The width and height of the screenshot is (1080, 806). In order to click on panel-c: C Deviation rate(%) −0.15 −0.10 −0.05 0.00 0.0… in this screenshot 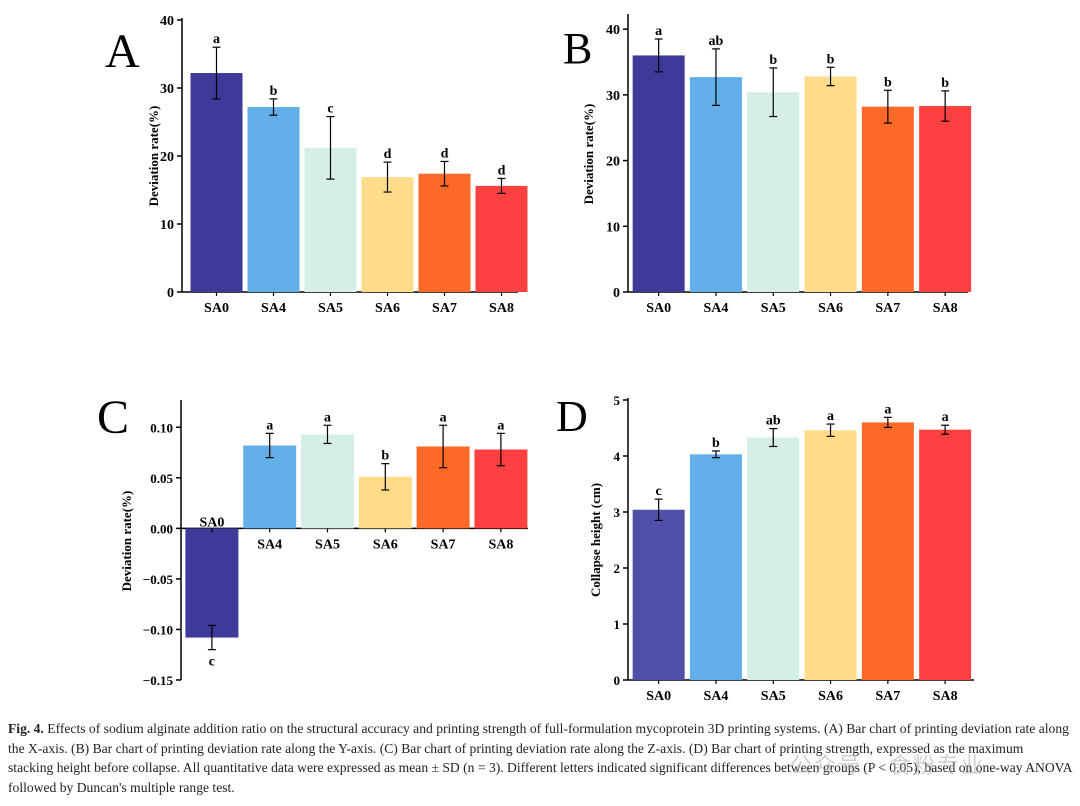, I will do `click(312, 539)`.